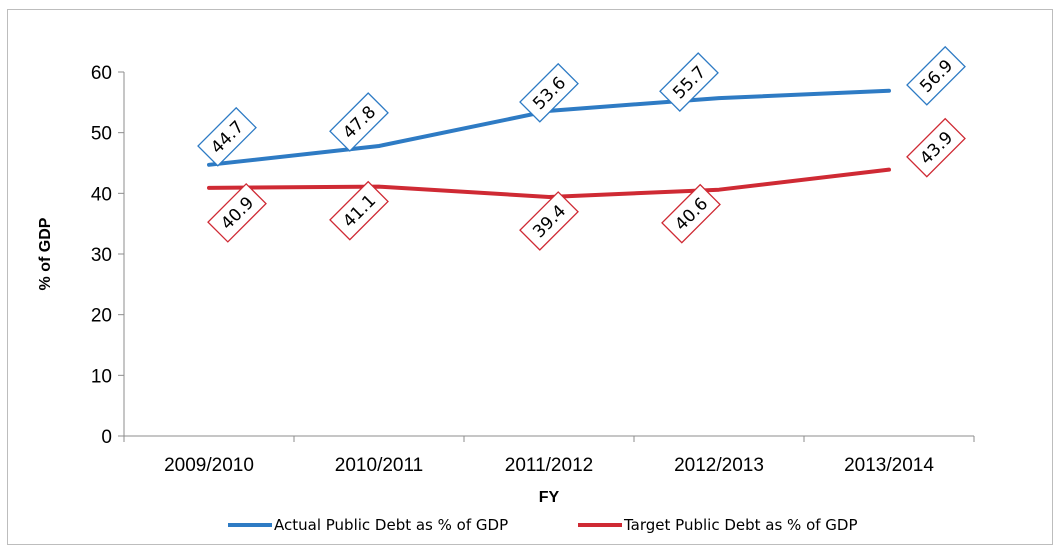  What do you see at coordinates (391, 525) in the screenshot?
I see `legend-label: Actual Public Debt as % of GDP` at bounding box center [391, 525].